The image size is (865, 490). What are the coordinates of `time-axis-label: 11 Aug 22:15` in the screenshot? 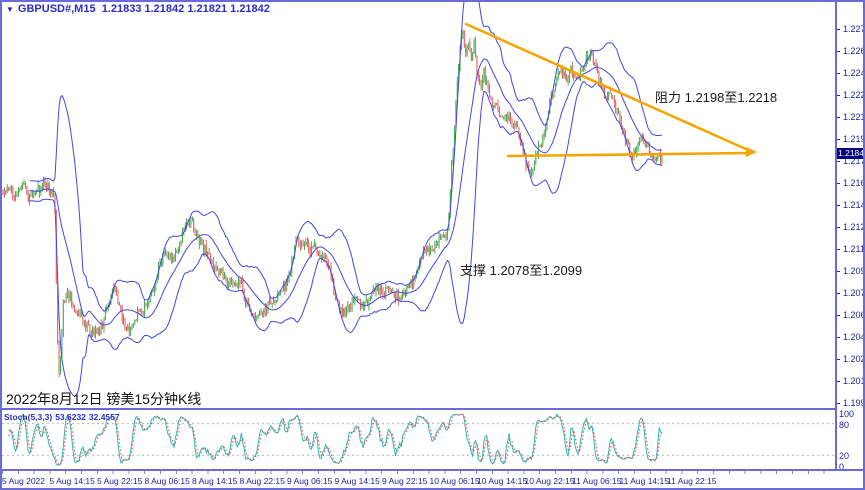 It's located at (692, 481).